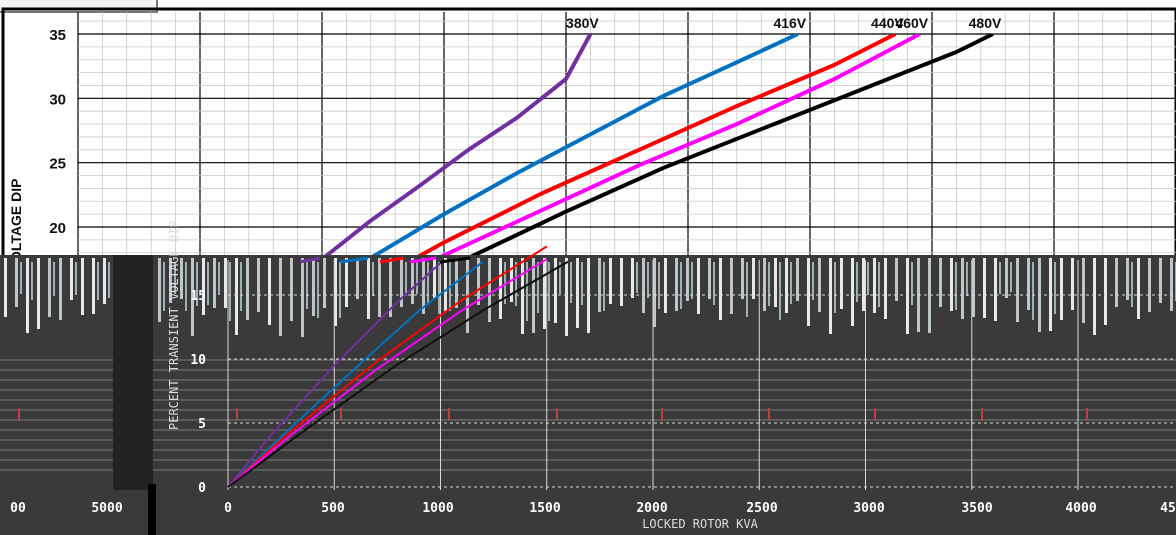  What do you see at coordinates (868, 508) in the screenshot?
I see `x-tick-label: 3000` at bounding box center [868, 508].